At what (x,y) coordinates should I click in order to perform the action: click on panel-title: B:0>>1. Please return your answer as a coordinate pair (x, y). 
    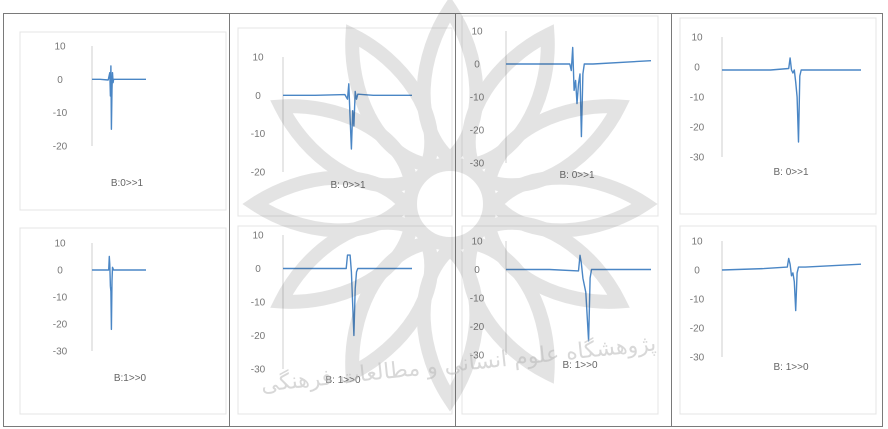
    Looking at the image, I should click on (127, 183).